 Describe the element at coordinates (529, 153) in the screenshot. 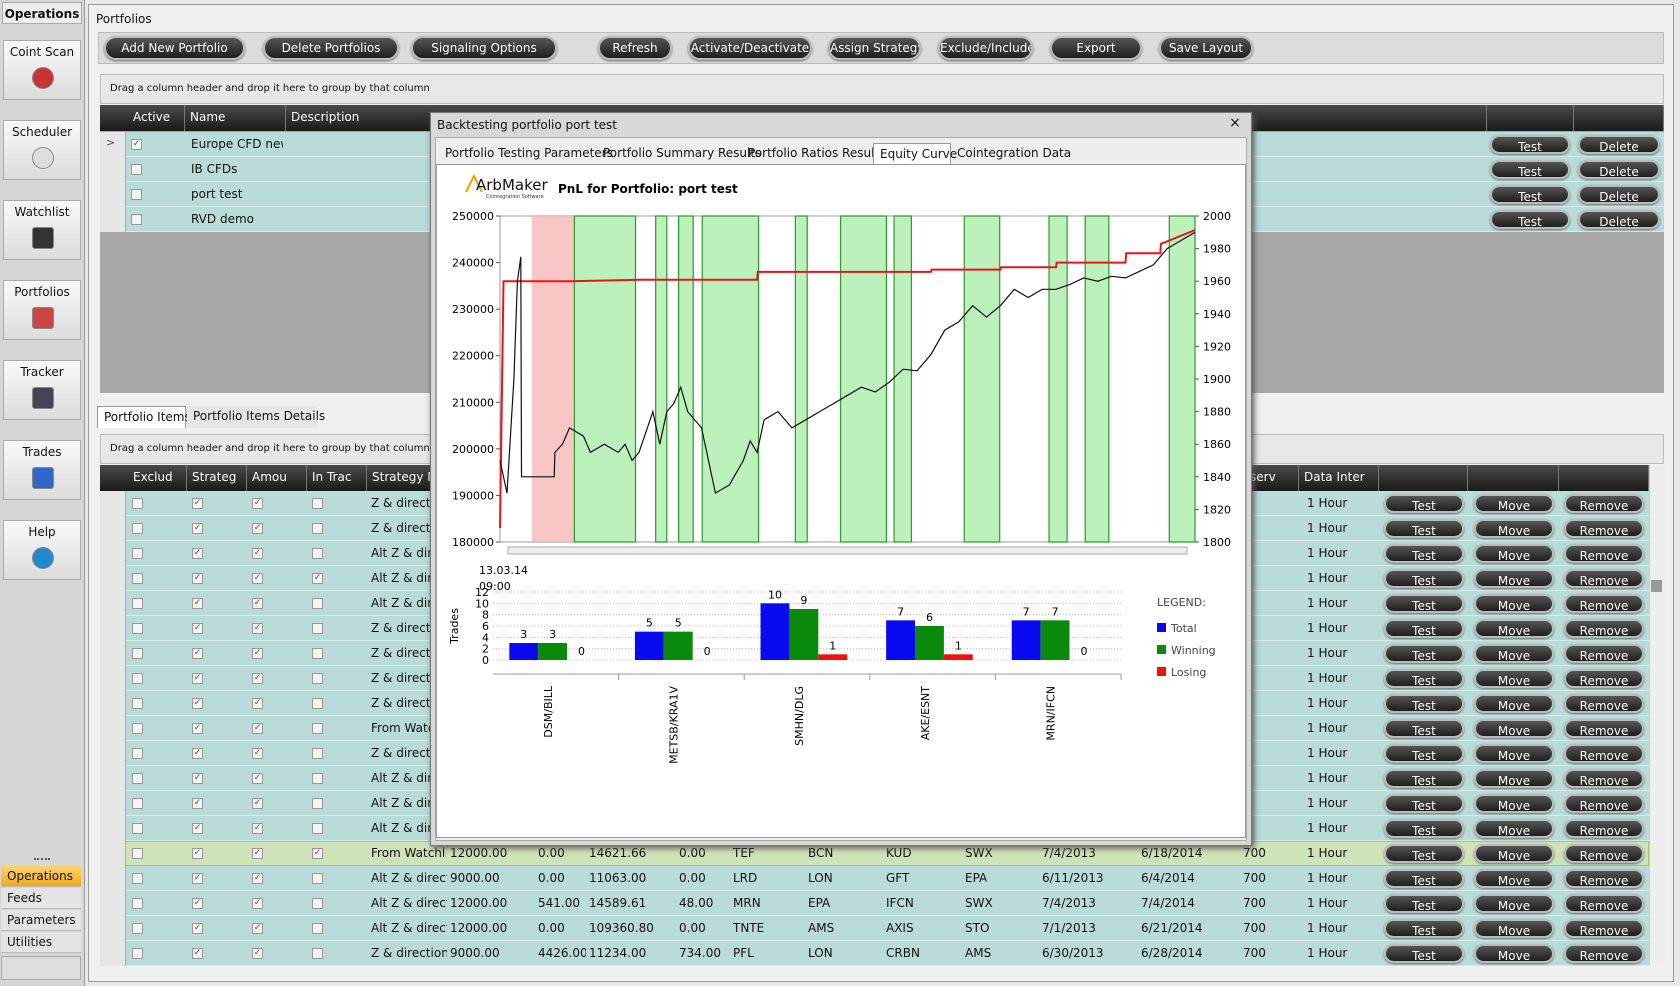

I see `dialog-tab: Portfolio Testing Parameters` at that location.